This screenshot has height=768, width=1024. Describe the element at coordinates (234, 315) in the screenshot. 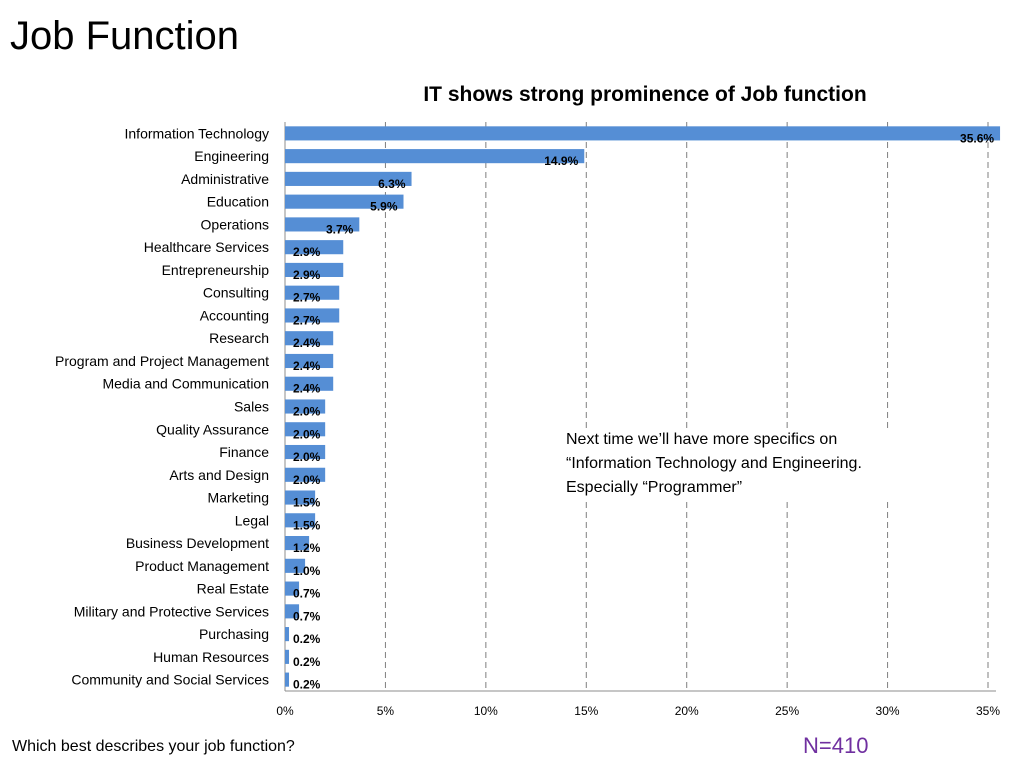

I see `category-label: Accounting` at that location.